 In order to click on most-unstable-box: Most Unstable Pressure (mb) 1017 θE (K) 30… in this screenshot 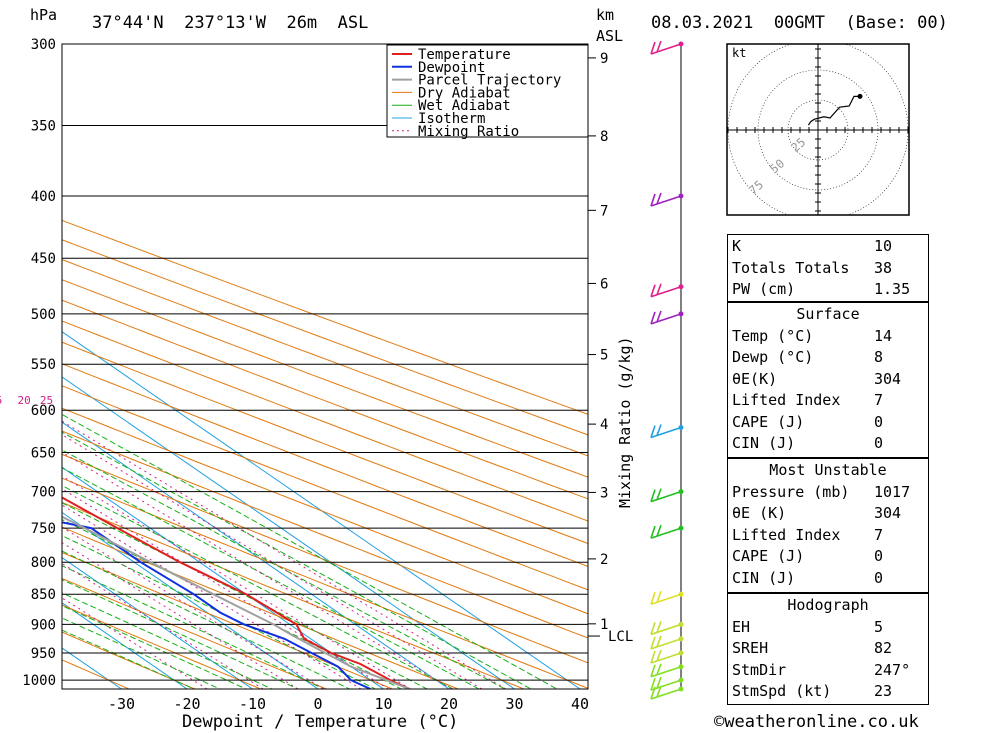, I will do `click(828, 525)`.